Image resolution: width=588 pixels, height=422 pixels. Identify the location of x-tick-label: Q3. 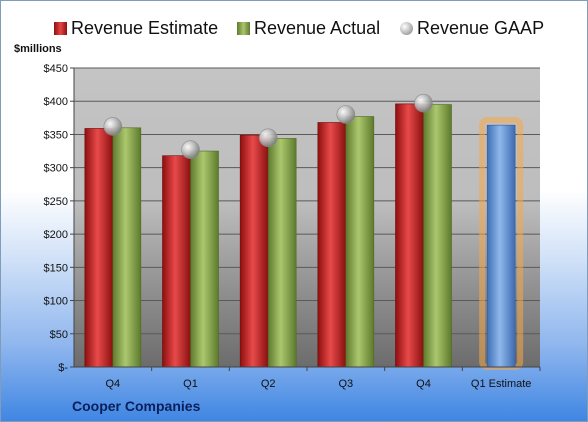
(345, 384).